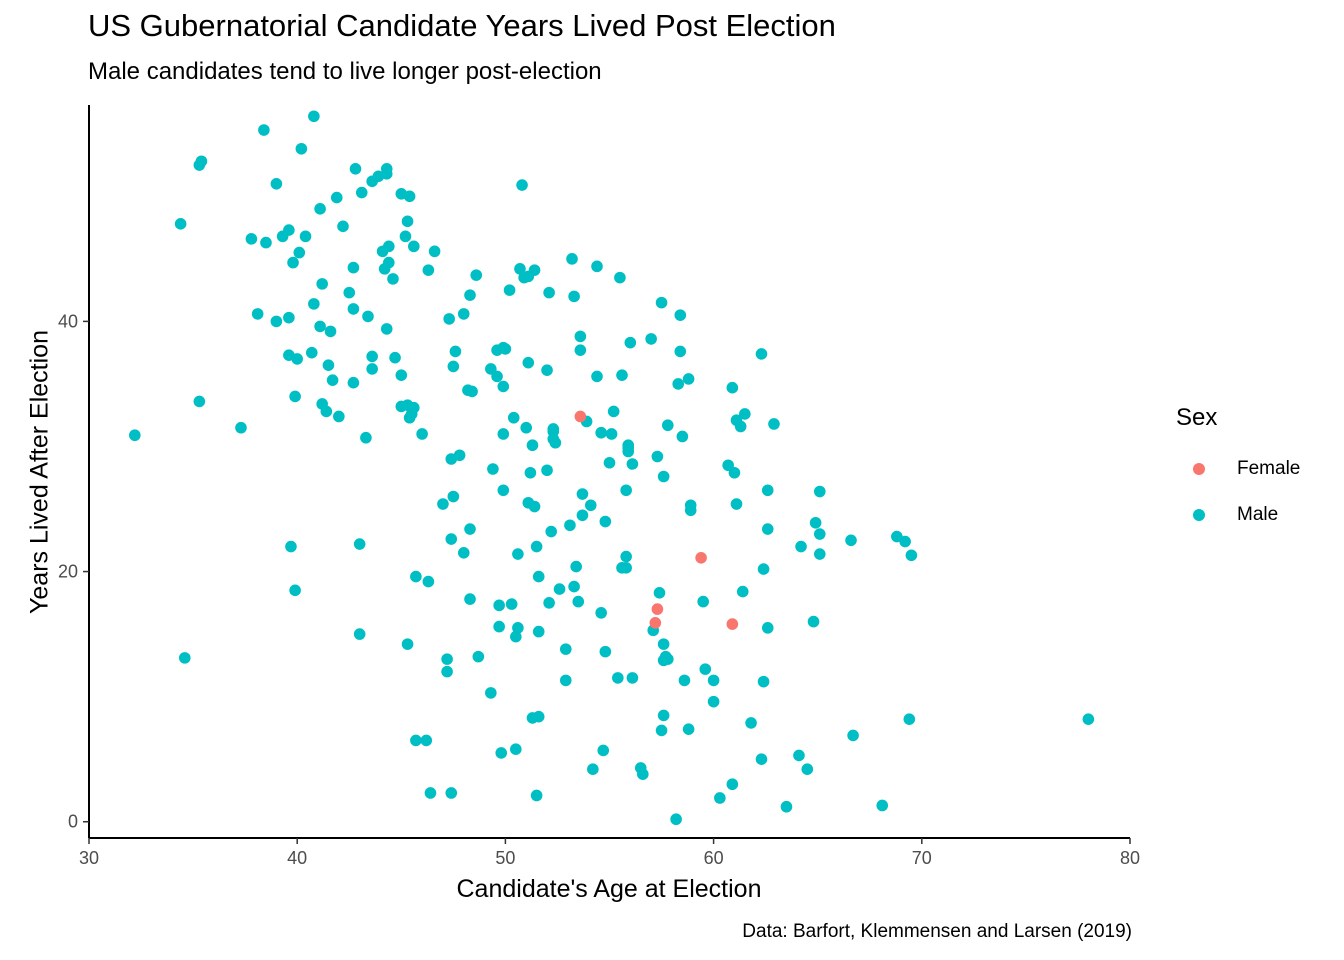 This screenshot has width=1344, height=960. Describe the element at coordinates (1199, 515) in the screenshot. I see `legend-key-male` at that location.